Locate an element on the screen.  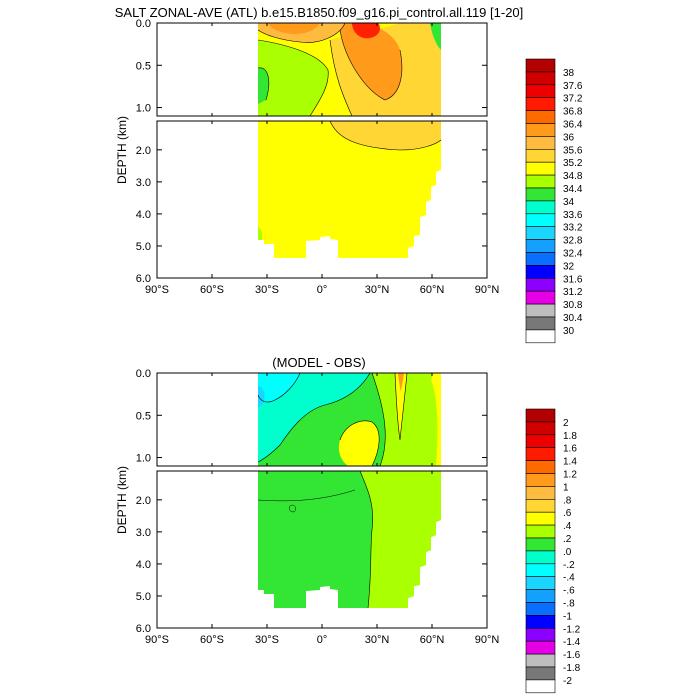
colorbar-label: 37.2 is located at coordinates (573, 99).